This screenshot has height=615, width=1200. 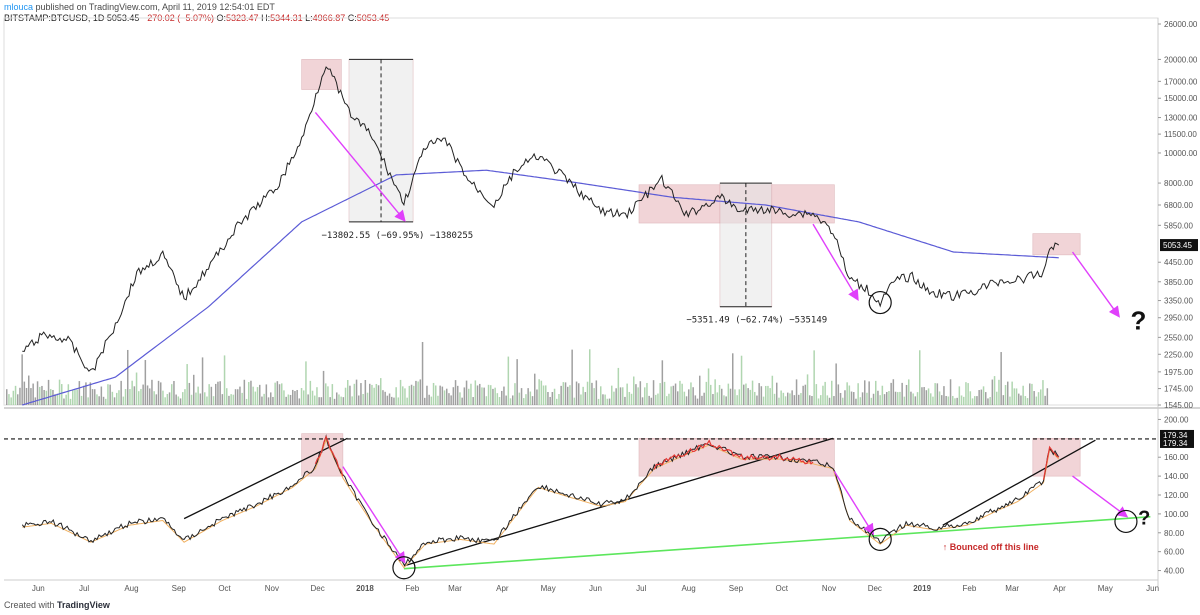 I want to click on author-link: mlouca, so click(x=19, y=7).